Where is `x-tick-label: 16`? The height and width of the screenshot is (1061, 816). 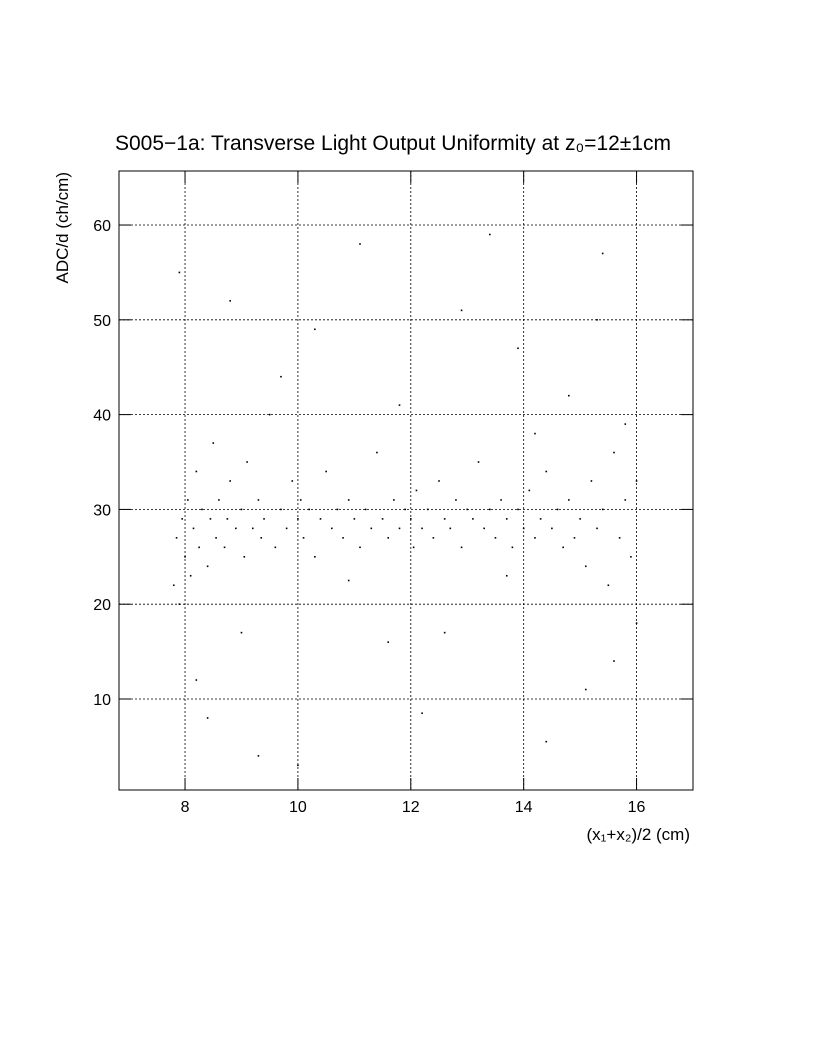
x-tick-label: 16 is located at coordinates (637, 807).